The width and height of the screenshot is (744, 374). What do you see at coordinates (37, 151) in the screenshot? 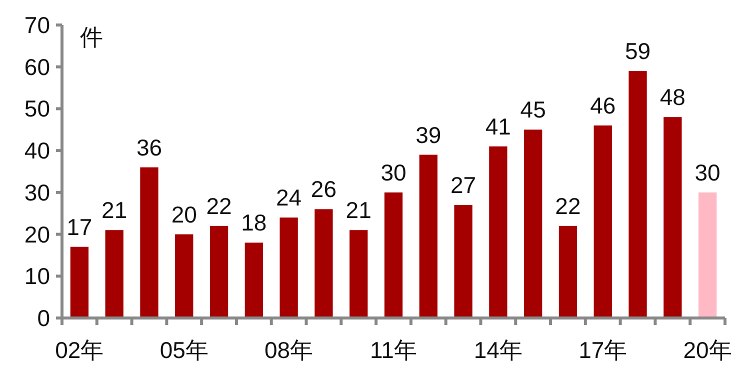
I see `y-tick-label: 40` at bounding box center [37, 151].